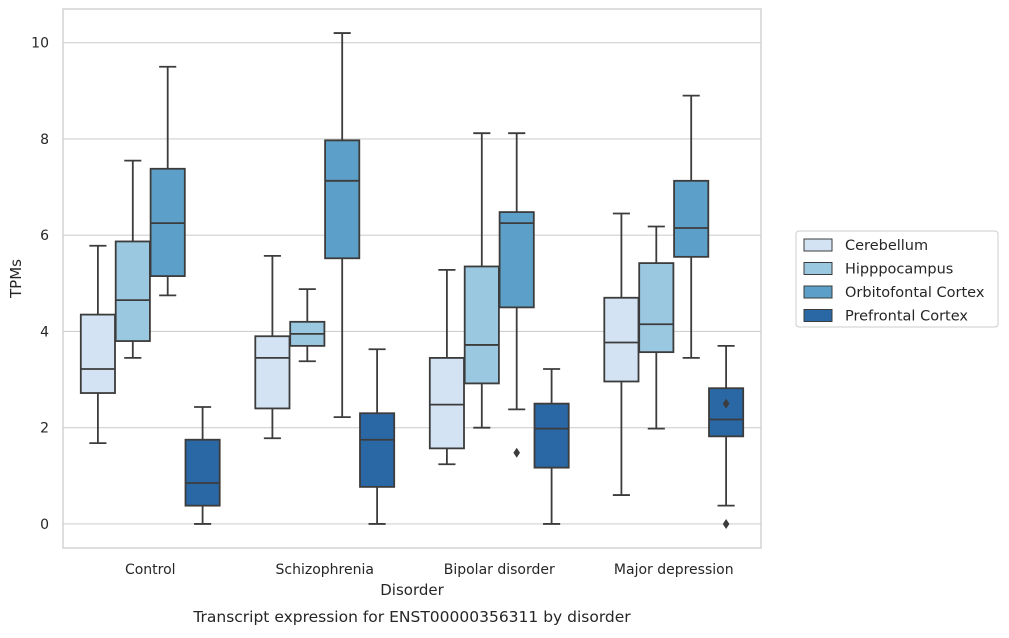  I want to click on x-tick-label: Bipolar disorder, so click(499, 570).